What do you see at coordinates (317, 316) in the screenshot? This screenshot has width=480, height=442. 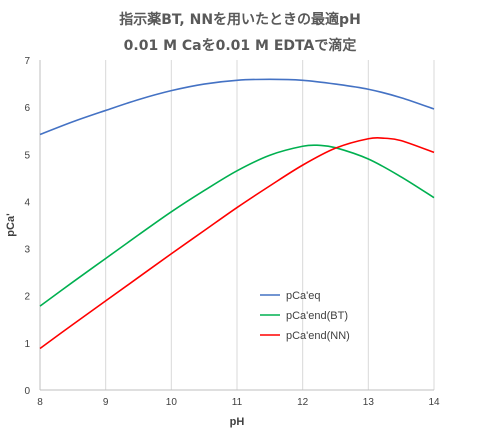 I see `legend-label-1: pCa'end(BT)` at bounding box center [317, 316].